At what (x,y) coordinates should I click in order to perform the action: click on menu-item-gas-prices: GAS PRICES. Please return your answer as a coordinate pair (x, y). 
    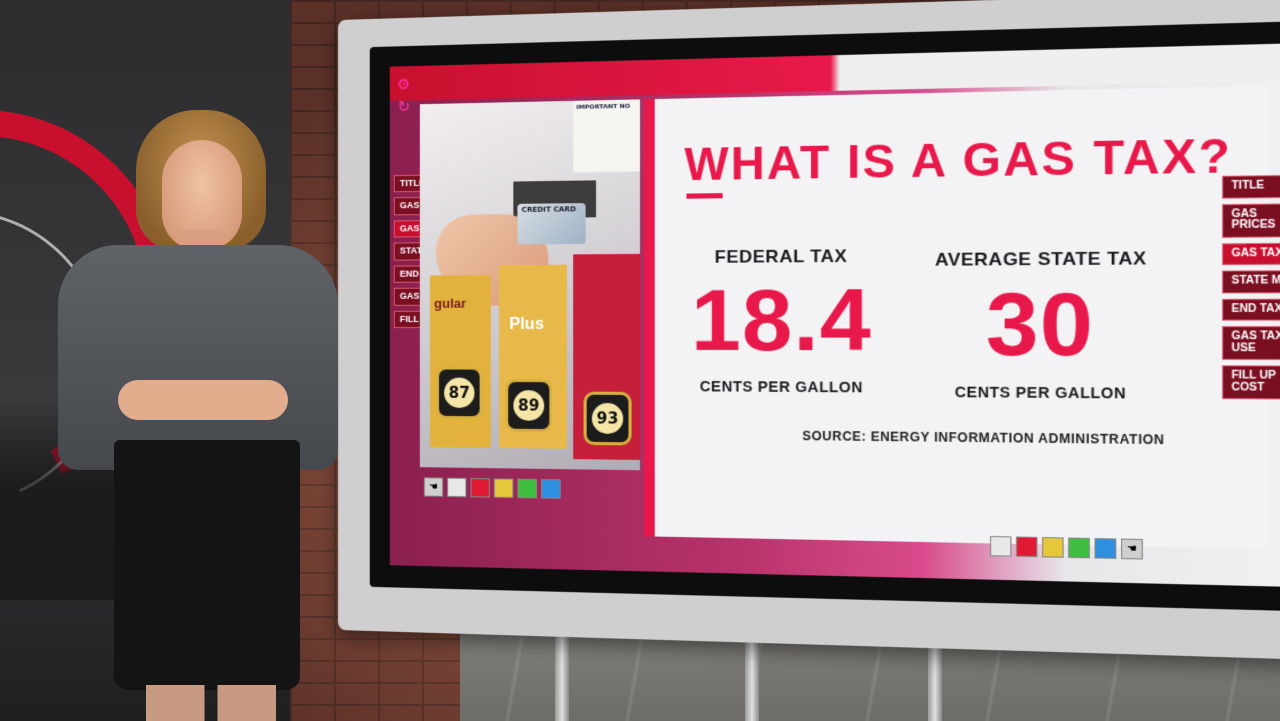
    Looking at the image, I should click on (1251, 220).